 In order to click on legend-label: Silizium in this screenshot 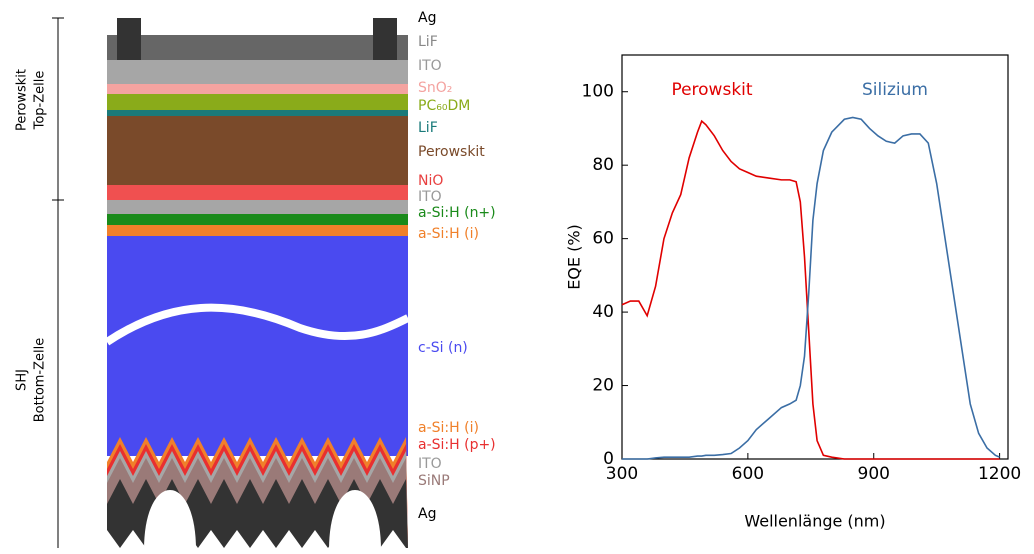, I will do `click(895, 90)`.